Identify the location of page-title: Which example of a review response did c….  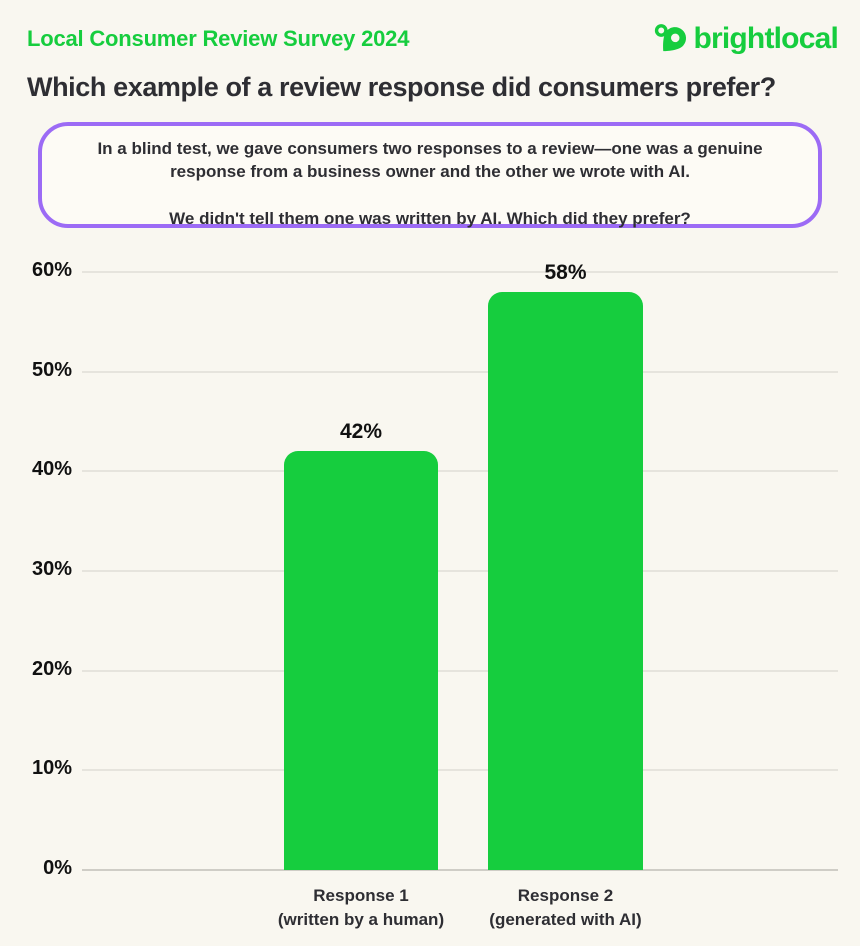
(401, 87).